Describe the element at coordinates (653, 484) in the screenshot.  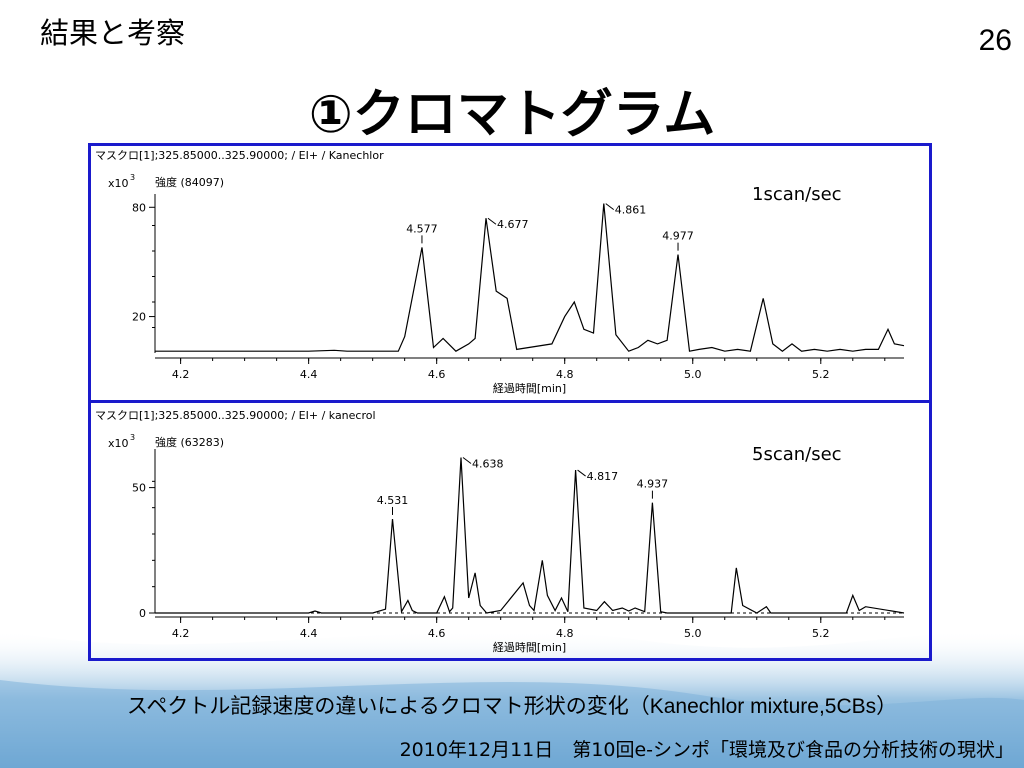
I see `chart2-peak-label-3: 4.937` at that location.